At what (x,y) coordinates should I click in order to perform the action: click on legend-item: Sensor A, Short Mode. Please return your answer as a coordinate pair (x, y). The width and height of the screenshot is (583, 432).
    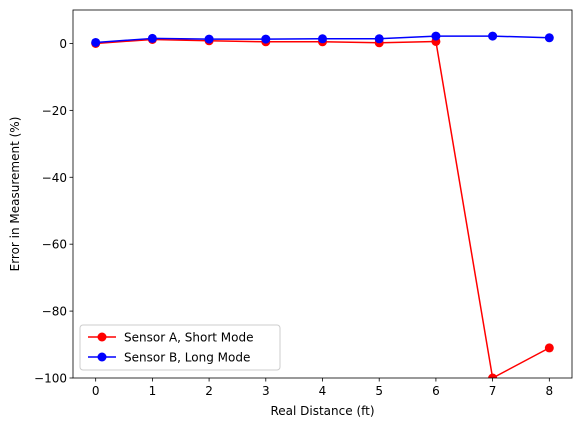
    Looking at the image, I should click on (171, 338).